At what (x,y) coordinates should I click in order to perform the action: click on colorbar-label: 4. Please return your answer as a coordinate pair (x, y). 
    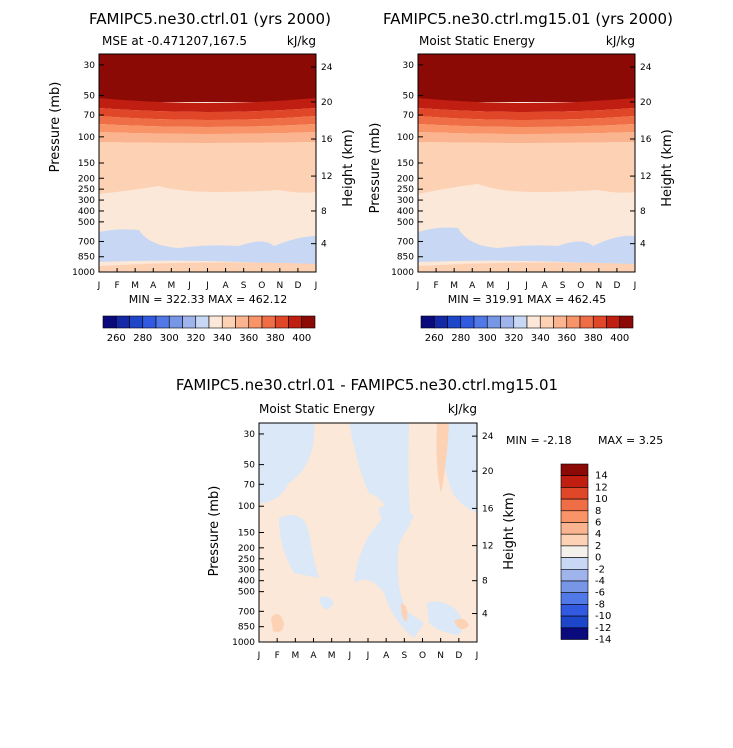
    Looking at the image, I should click on (598, 534).